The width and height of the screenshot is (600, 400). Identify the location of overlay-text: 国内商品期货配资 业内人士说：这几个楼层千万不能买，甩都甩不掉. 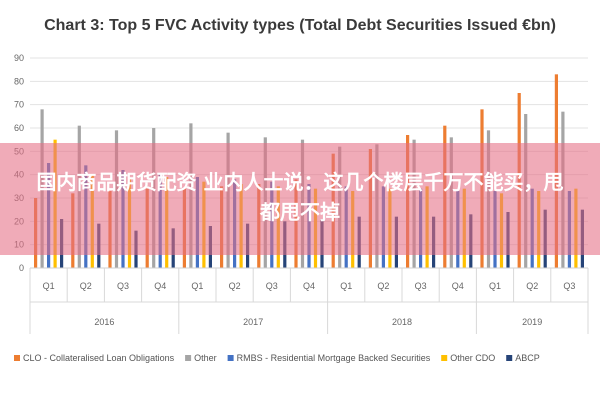
(300, 197).